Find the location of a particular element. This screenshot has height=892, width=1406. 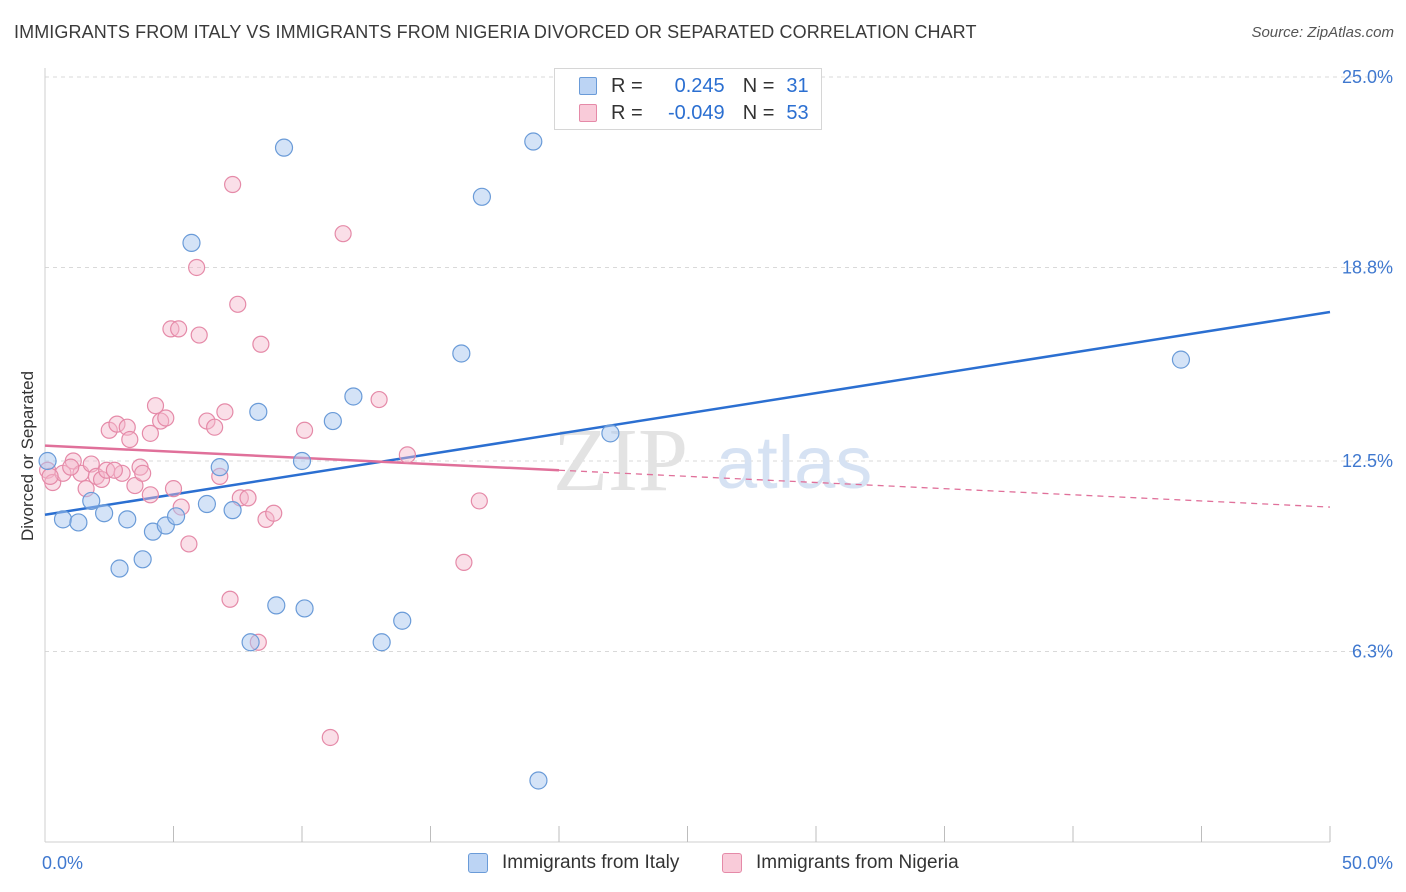

watermark: ZIP atlas is located at coordinates (712, 460).